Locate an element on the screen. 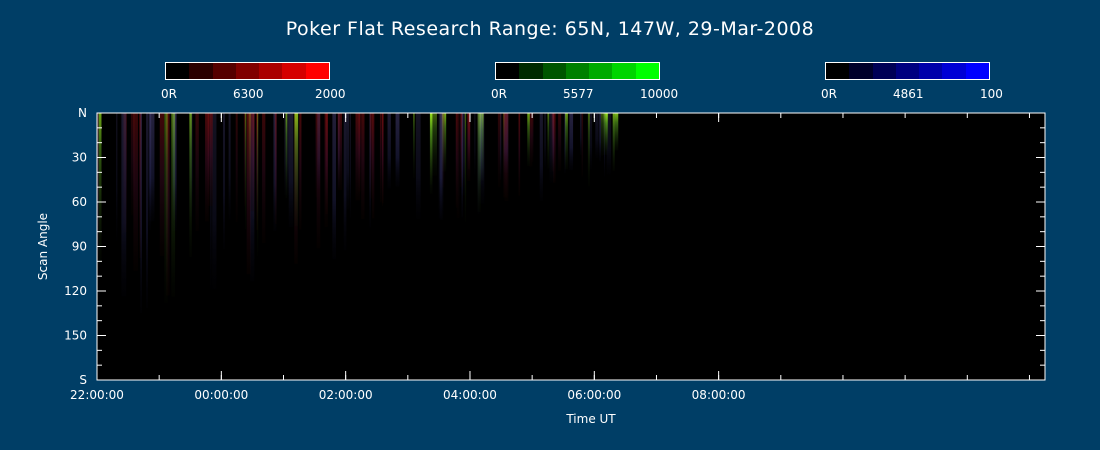 The width and height of the screenshot is (1100, 450). y-tick-label: 120 is located at coordinates (75, 291).